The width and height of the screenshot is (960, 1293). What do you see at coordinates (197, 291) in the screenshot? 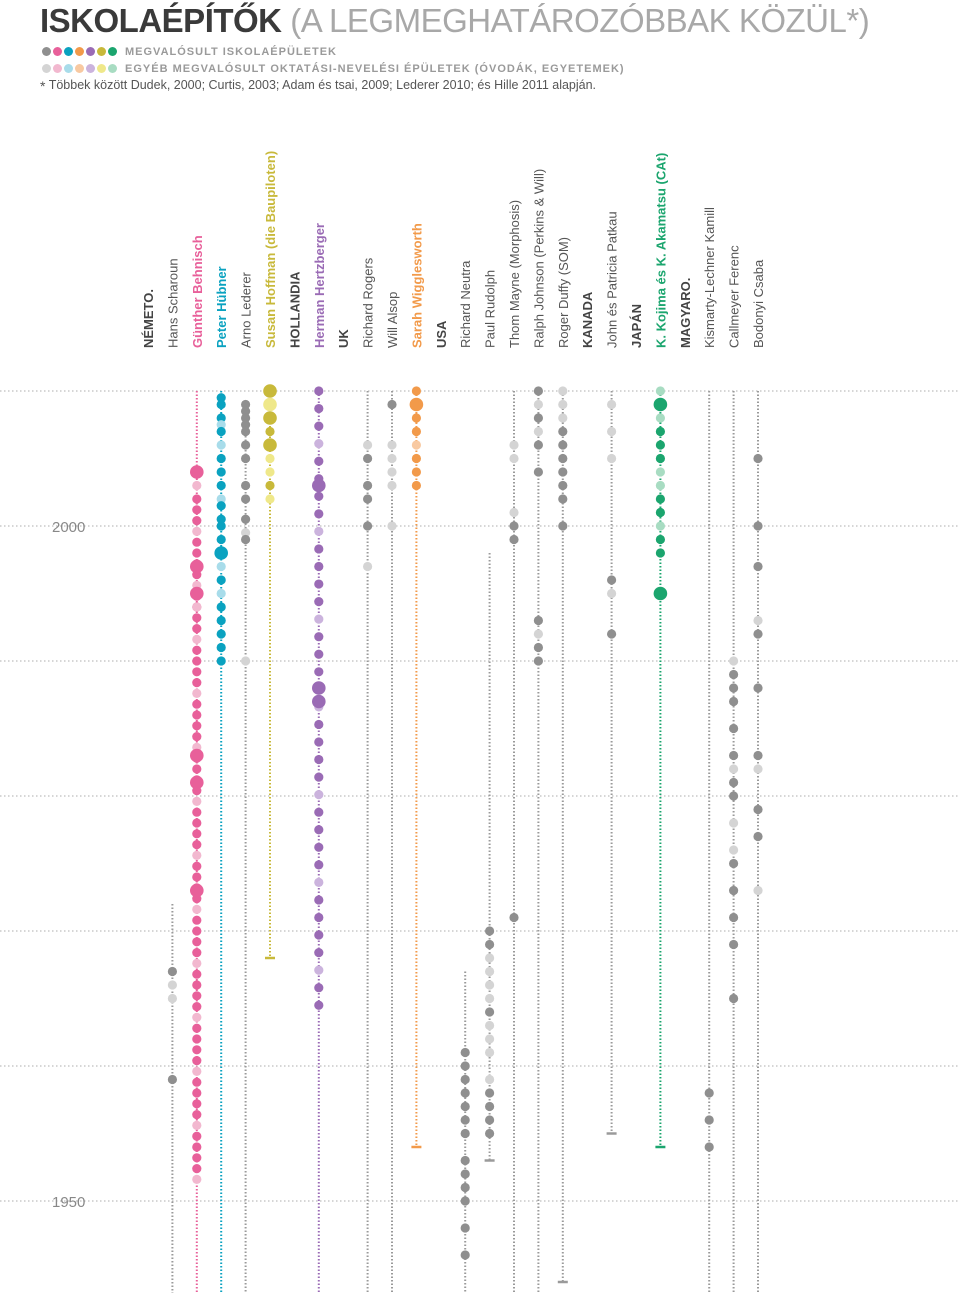
I see `architect-label: Günther Behnisch` at bounding box center [197, 291].